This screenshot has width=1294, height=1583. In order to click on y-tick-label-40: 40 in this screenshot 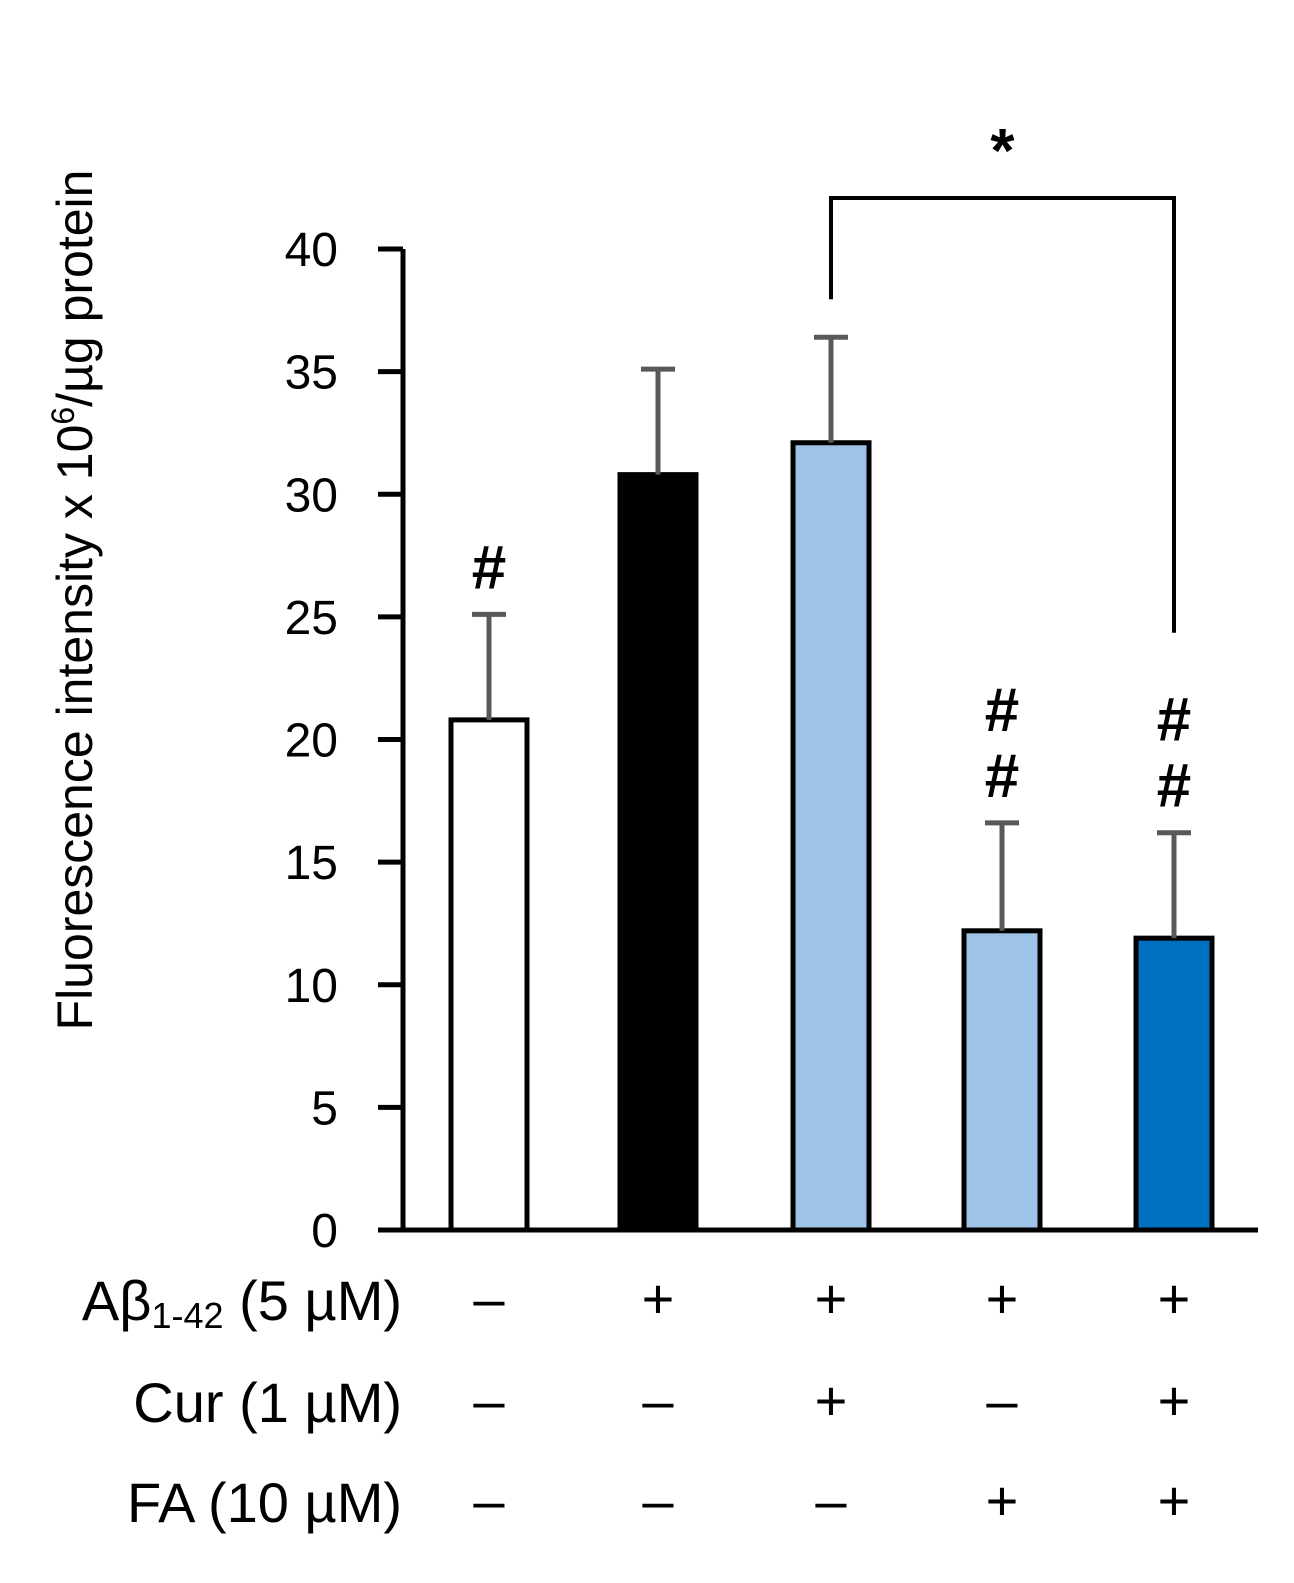, I will do `click(311, 250)`.